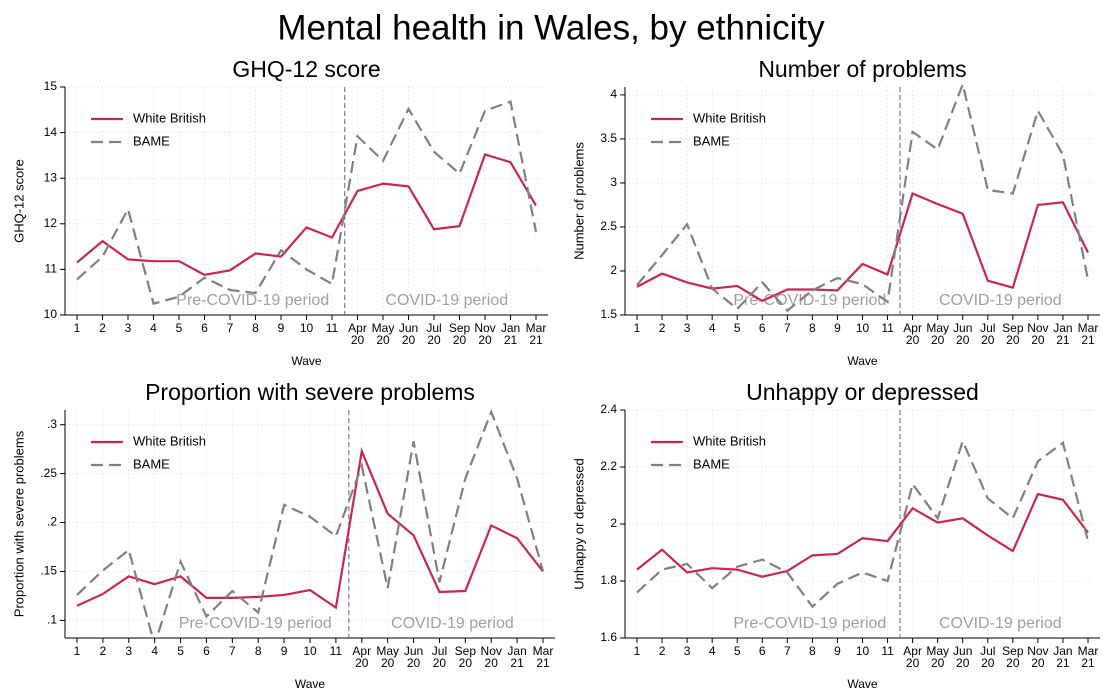 This screenshot has width=1103, height=691. Describe the element at coordinates (18, 523) in the screenshot. I see `y-axis-label: Proportion with severe problems` at that location.